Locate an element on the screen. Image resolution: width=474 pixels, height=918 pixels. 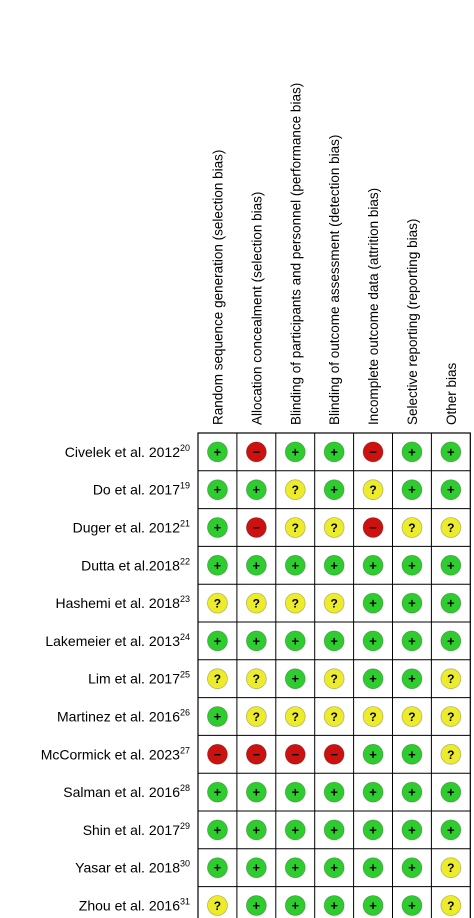
study-name: Shin et al. 2017 is located at coordinates (132, 830).